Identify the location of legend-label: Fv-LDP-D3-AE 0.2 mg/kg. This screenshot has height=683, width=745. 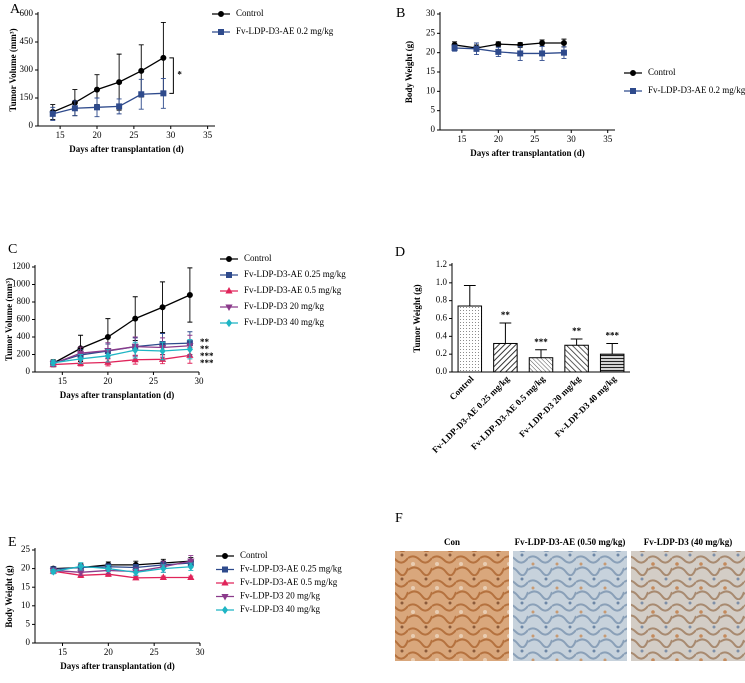
(696, 90).